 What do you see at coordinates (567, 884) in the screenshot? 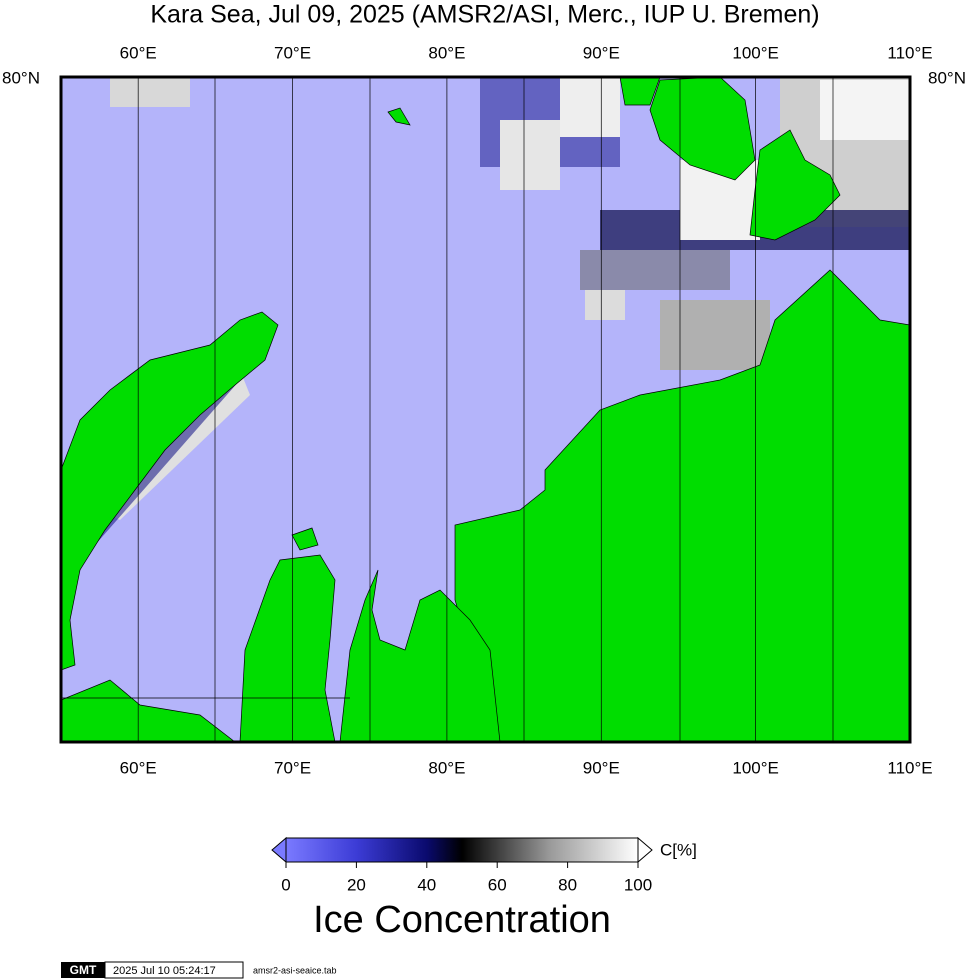
I see `colorbar-tick-label: 80` at bounding box center [567, 884].